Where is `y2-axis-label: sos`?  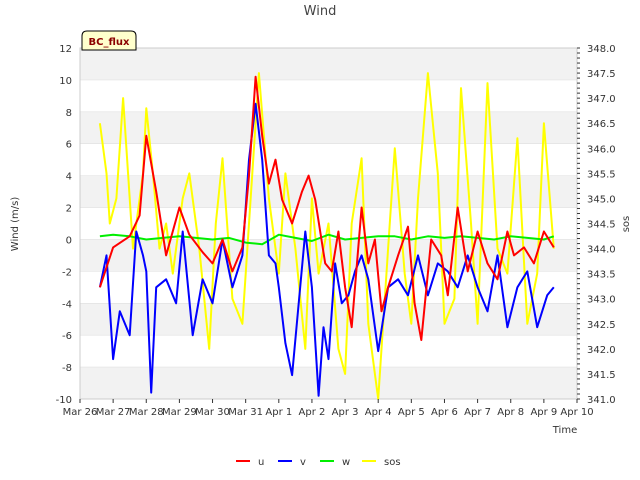
y2-axis-label: sos is located at coordinates (626, 224).